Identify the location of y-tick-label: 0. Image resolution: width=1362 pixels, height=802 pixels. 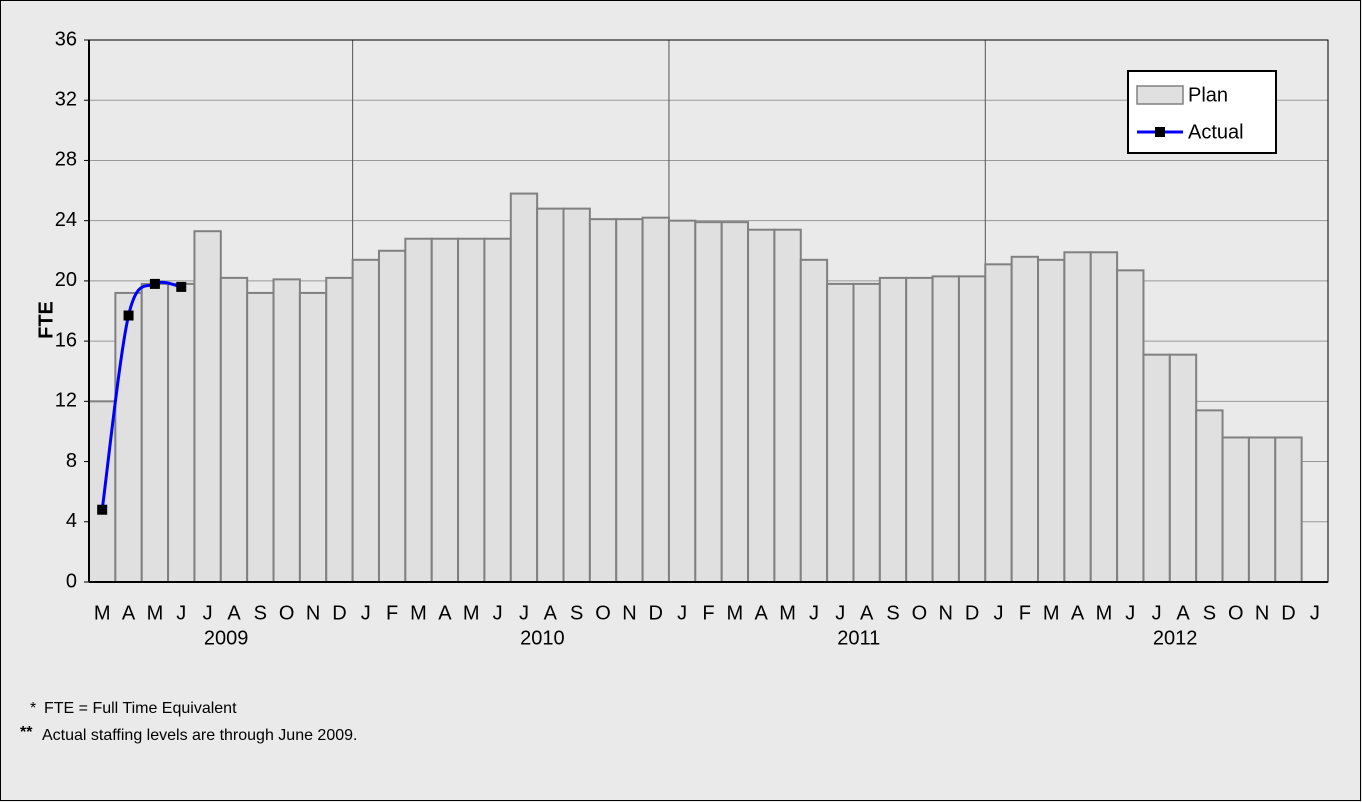
(71, 581).